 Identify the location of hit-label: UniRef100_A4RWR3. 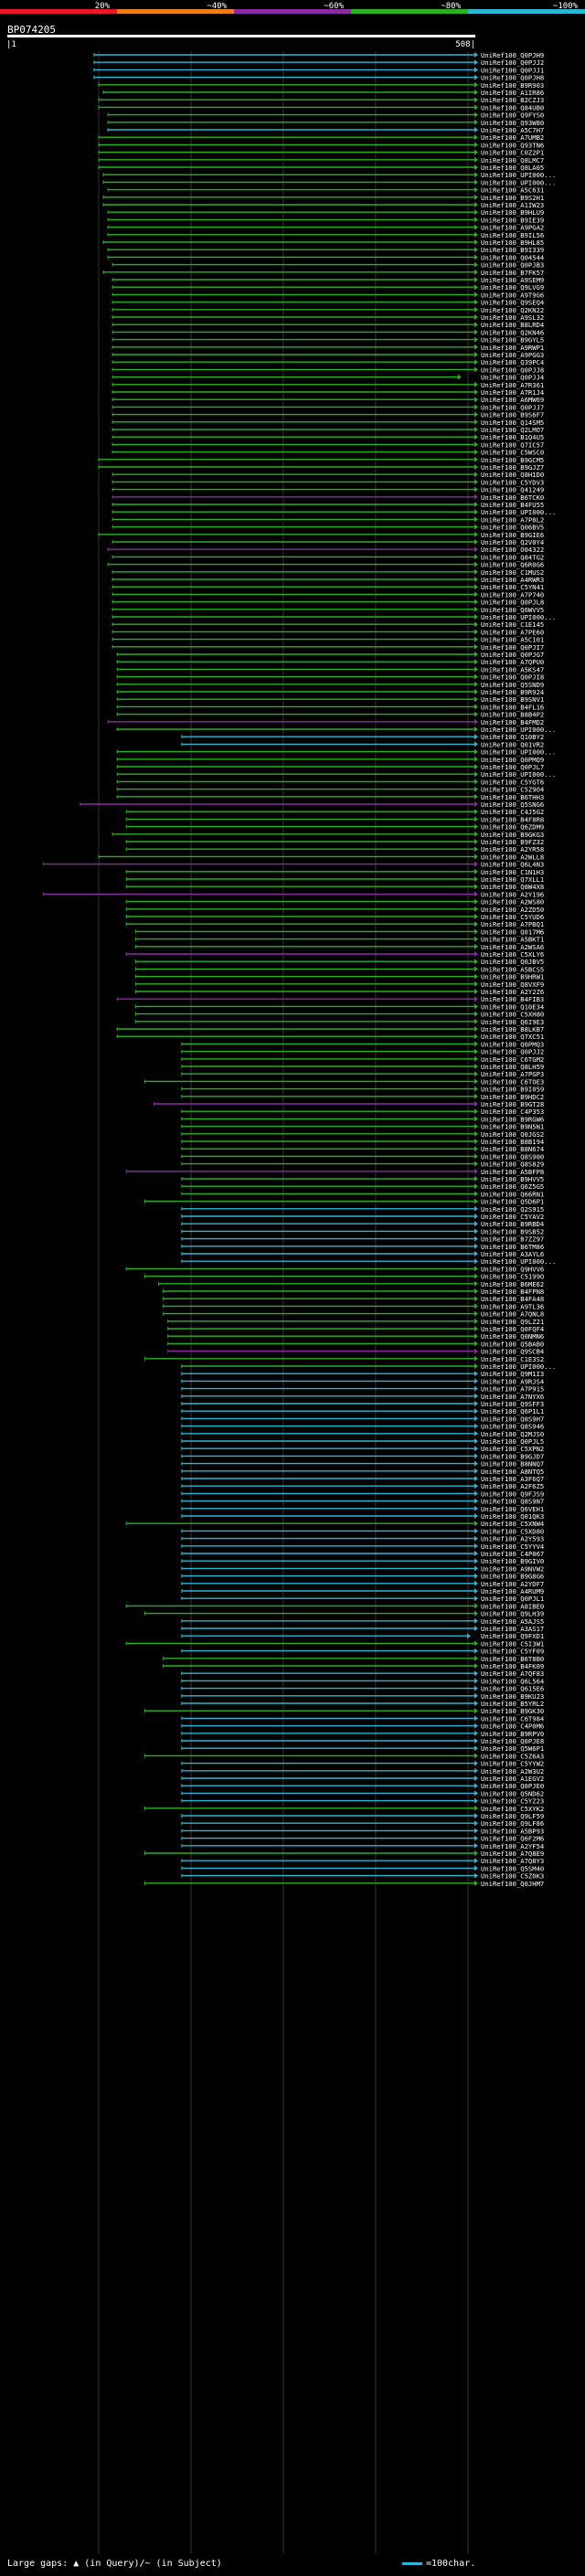
(512, 580).